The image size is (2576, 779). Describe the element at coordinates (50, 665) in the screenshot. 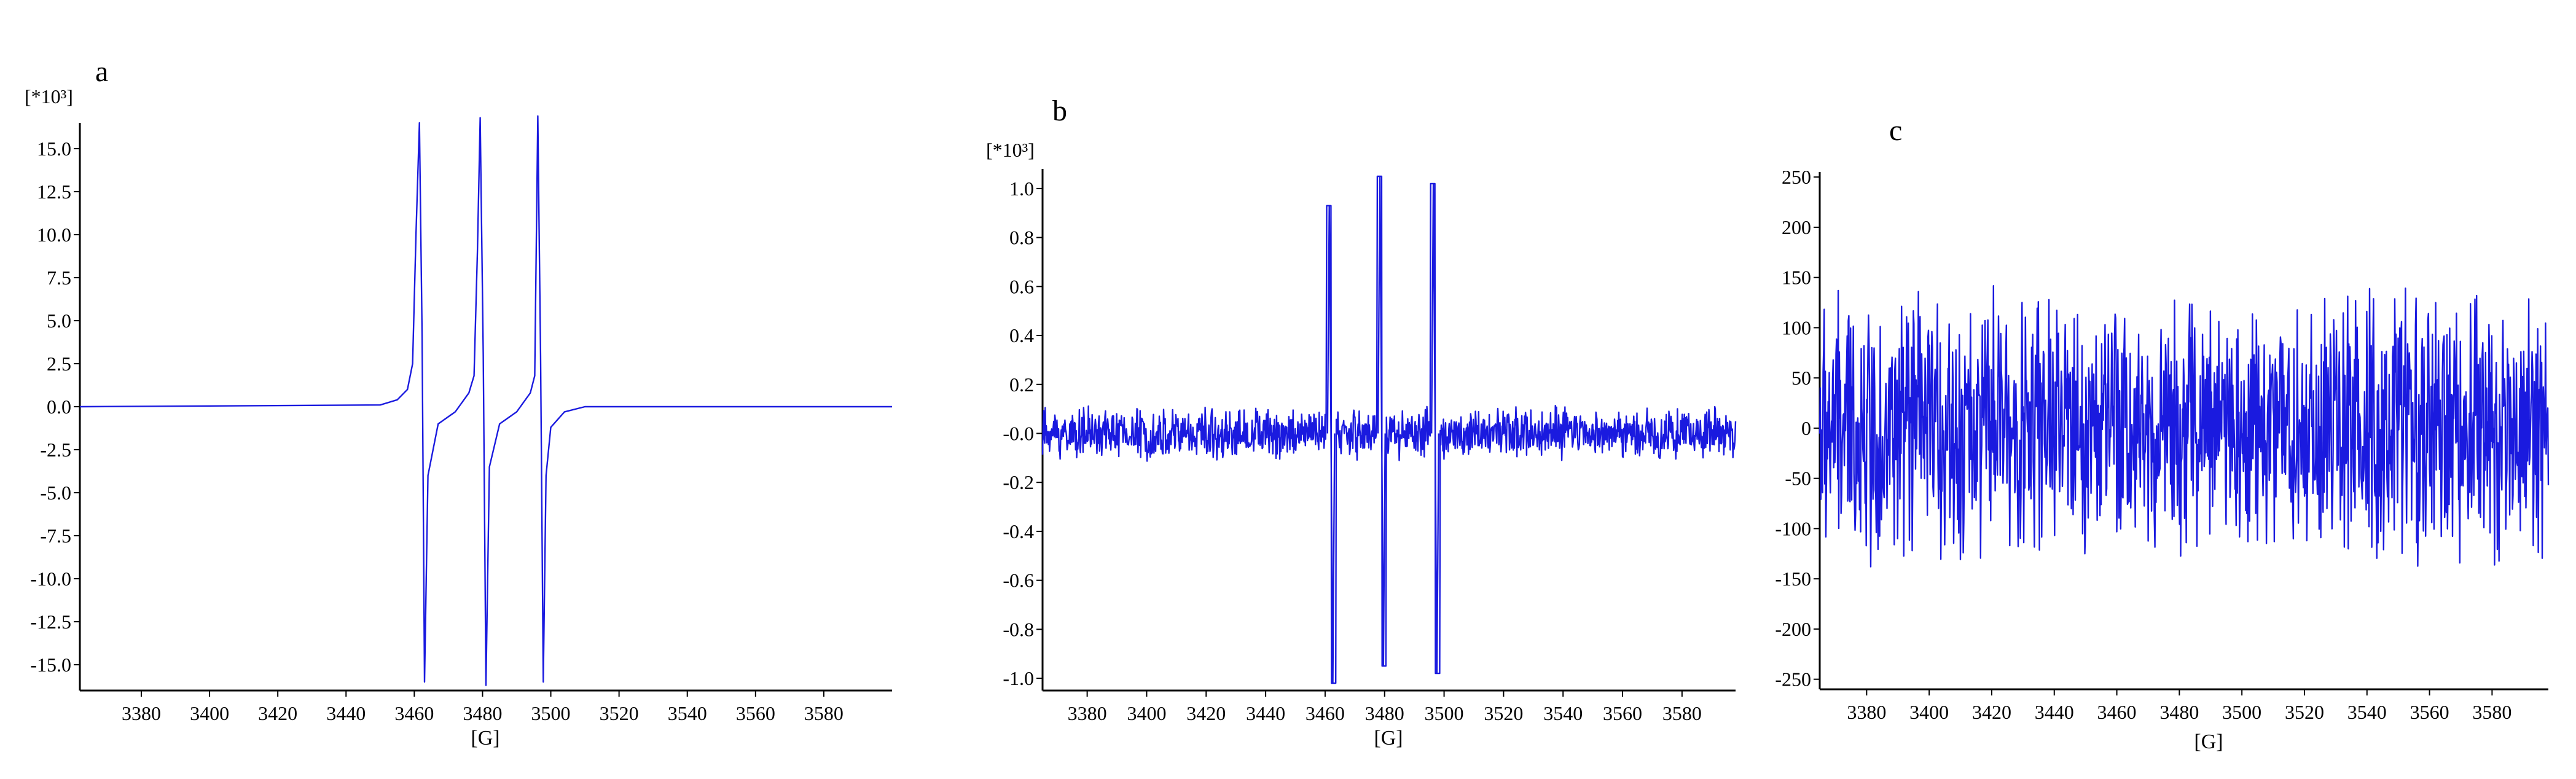

I see `panel-a-y-tick-label: -15.0` at that location.